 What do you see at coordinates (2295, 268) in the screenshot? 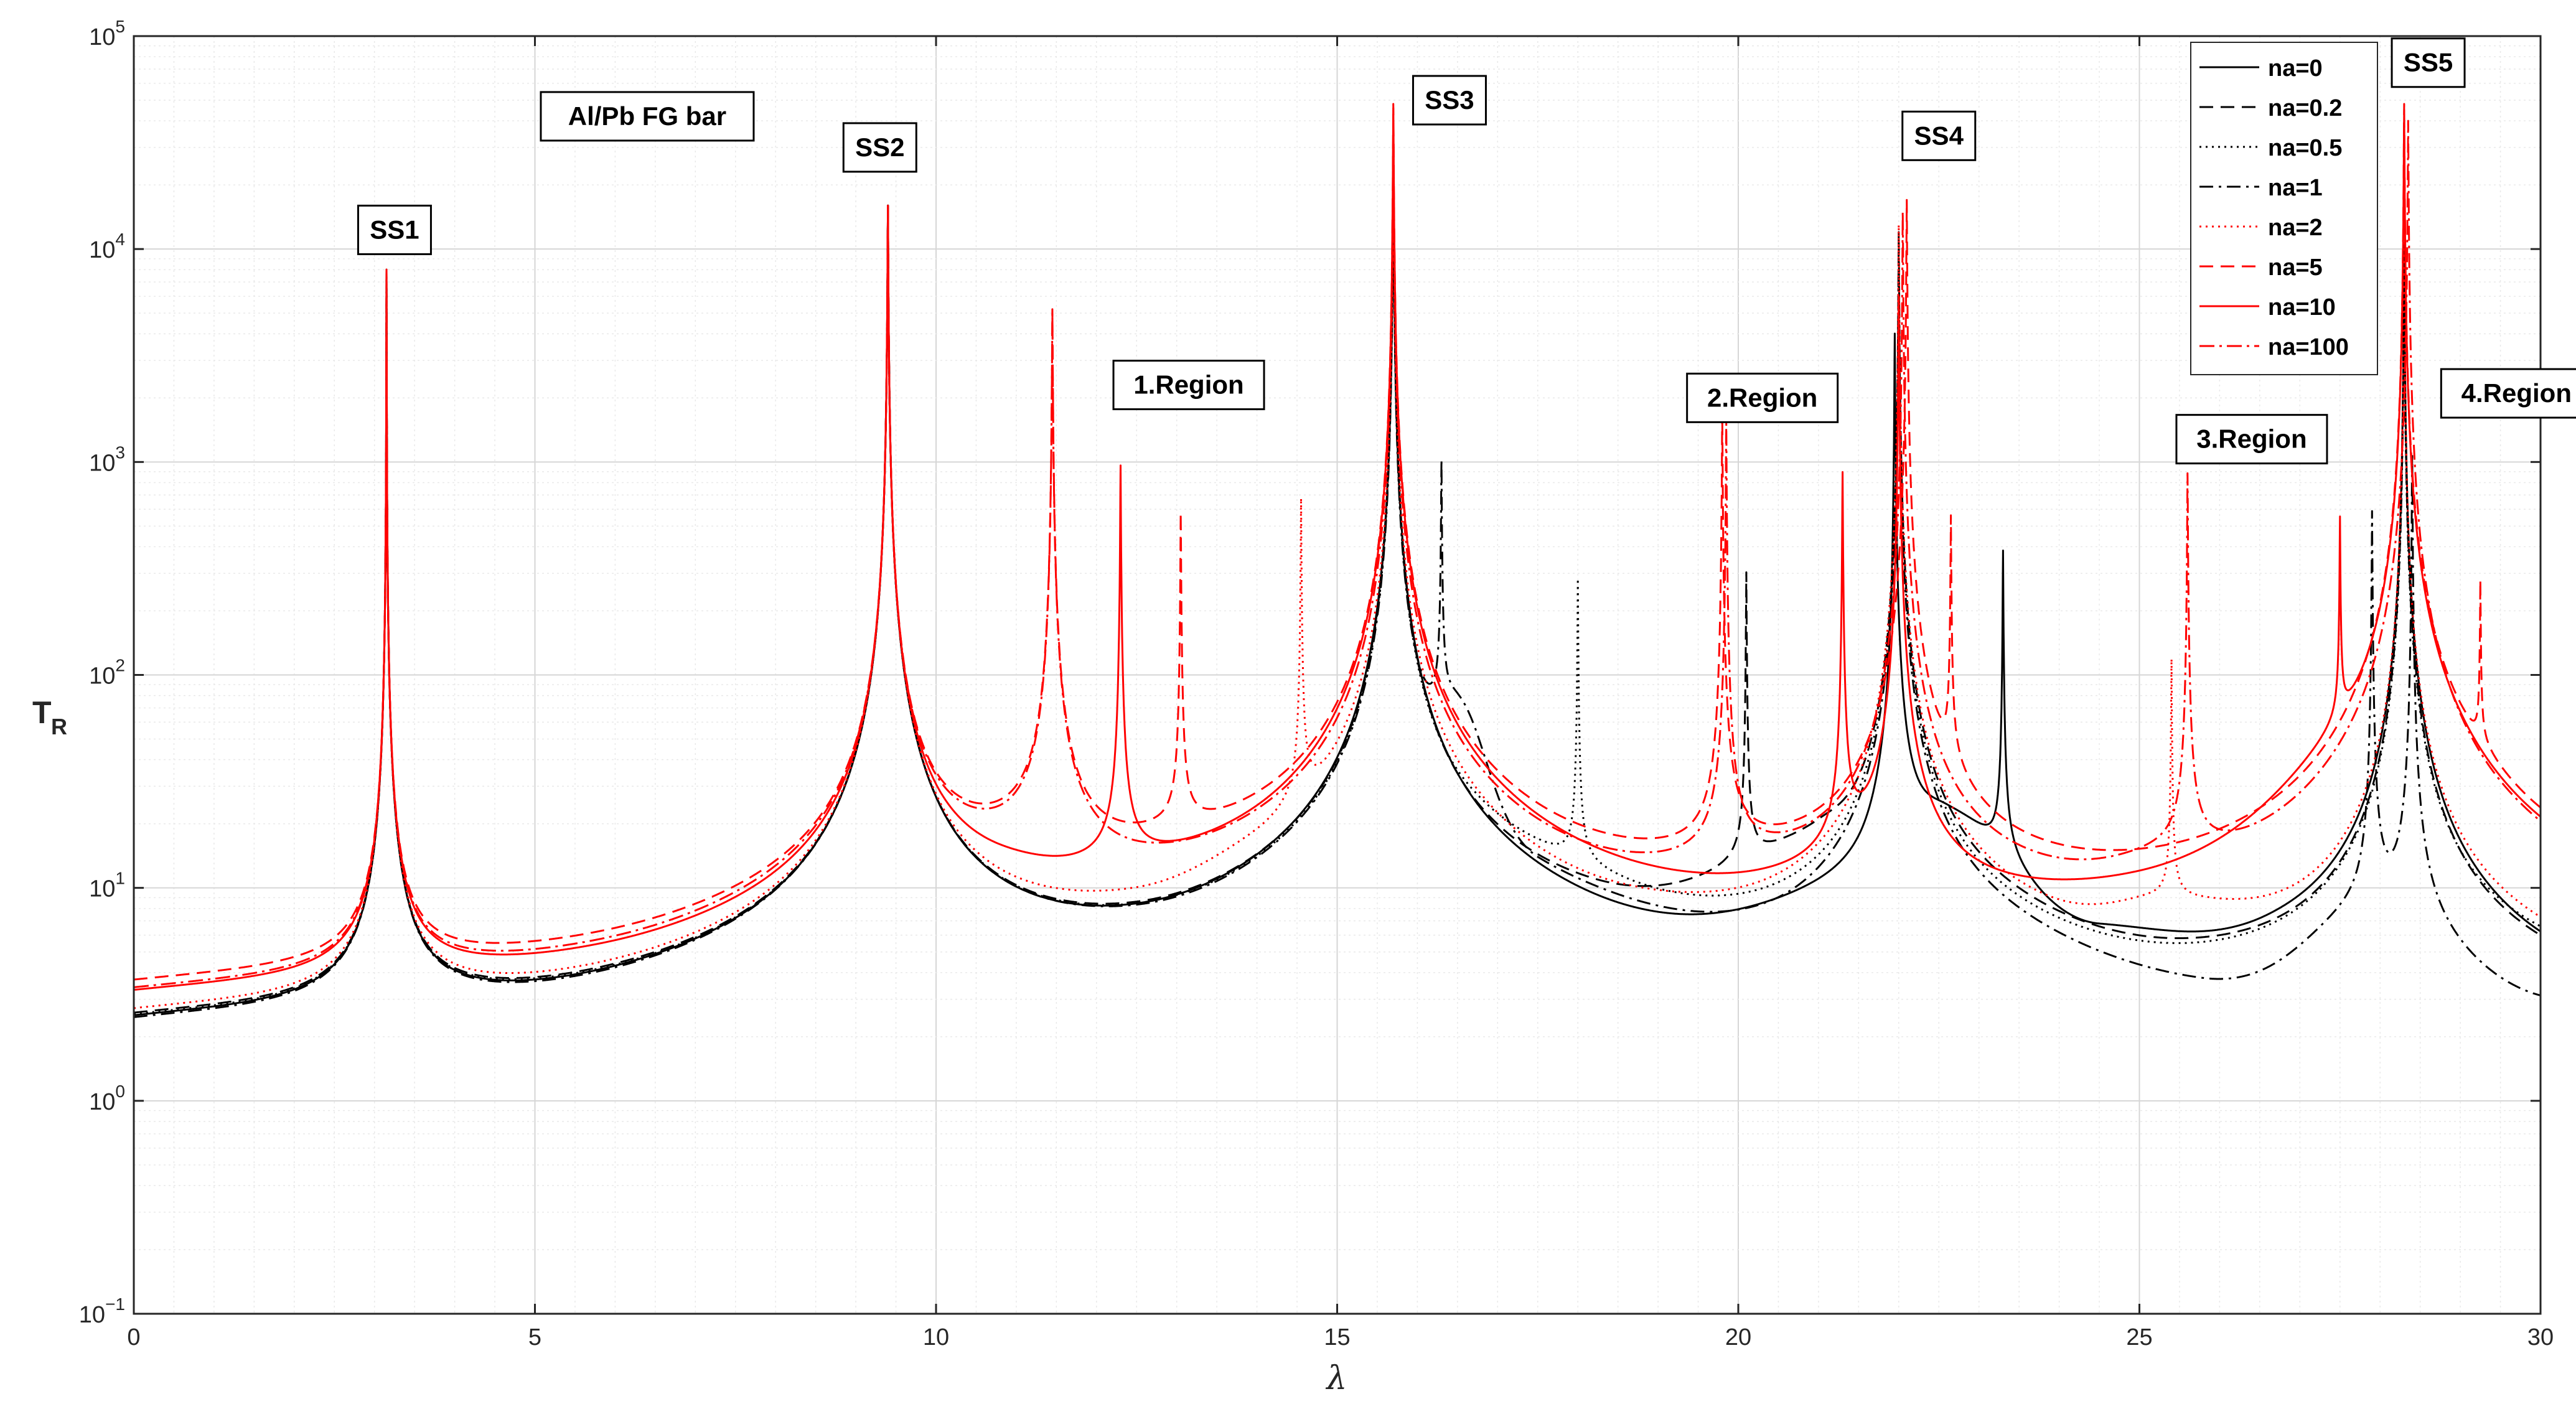
I see `legend-label: na=5` at bounding box center [2295, 268].